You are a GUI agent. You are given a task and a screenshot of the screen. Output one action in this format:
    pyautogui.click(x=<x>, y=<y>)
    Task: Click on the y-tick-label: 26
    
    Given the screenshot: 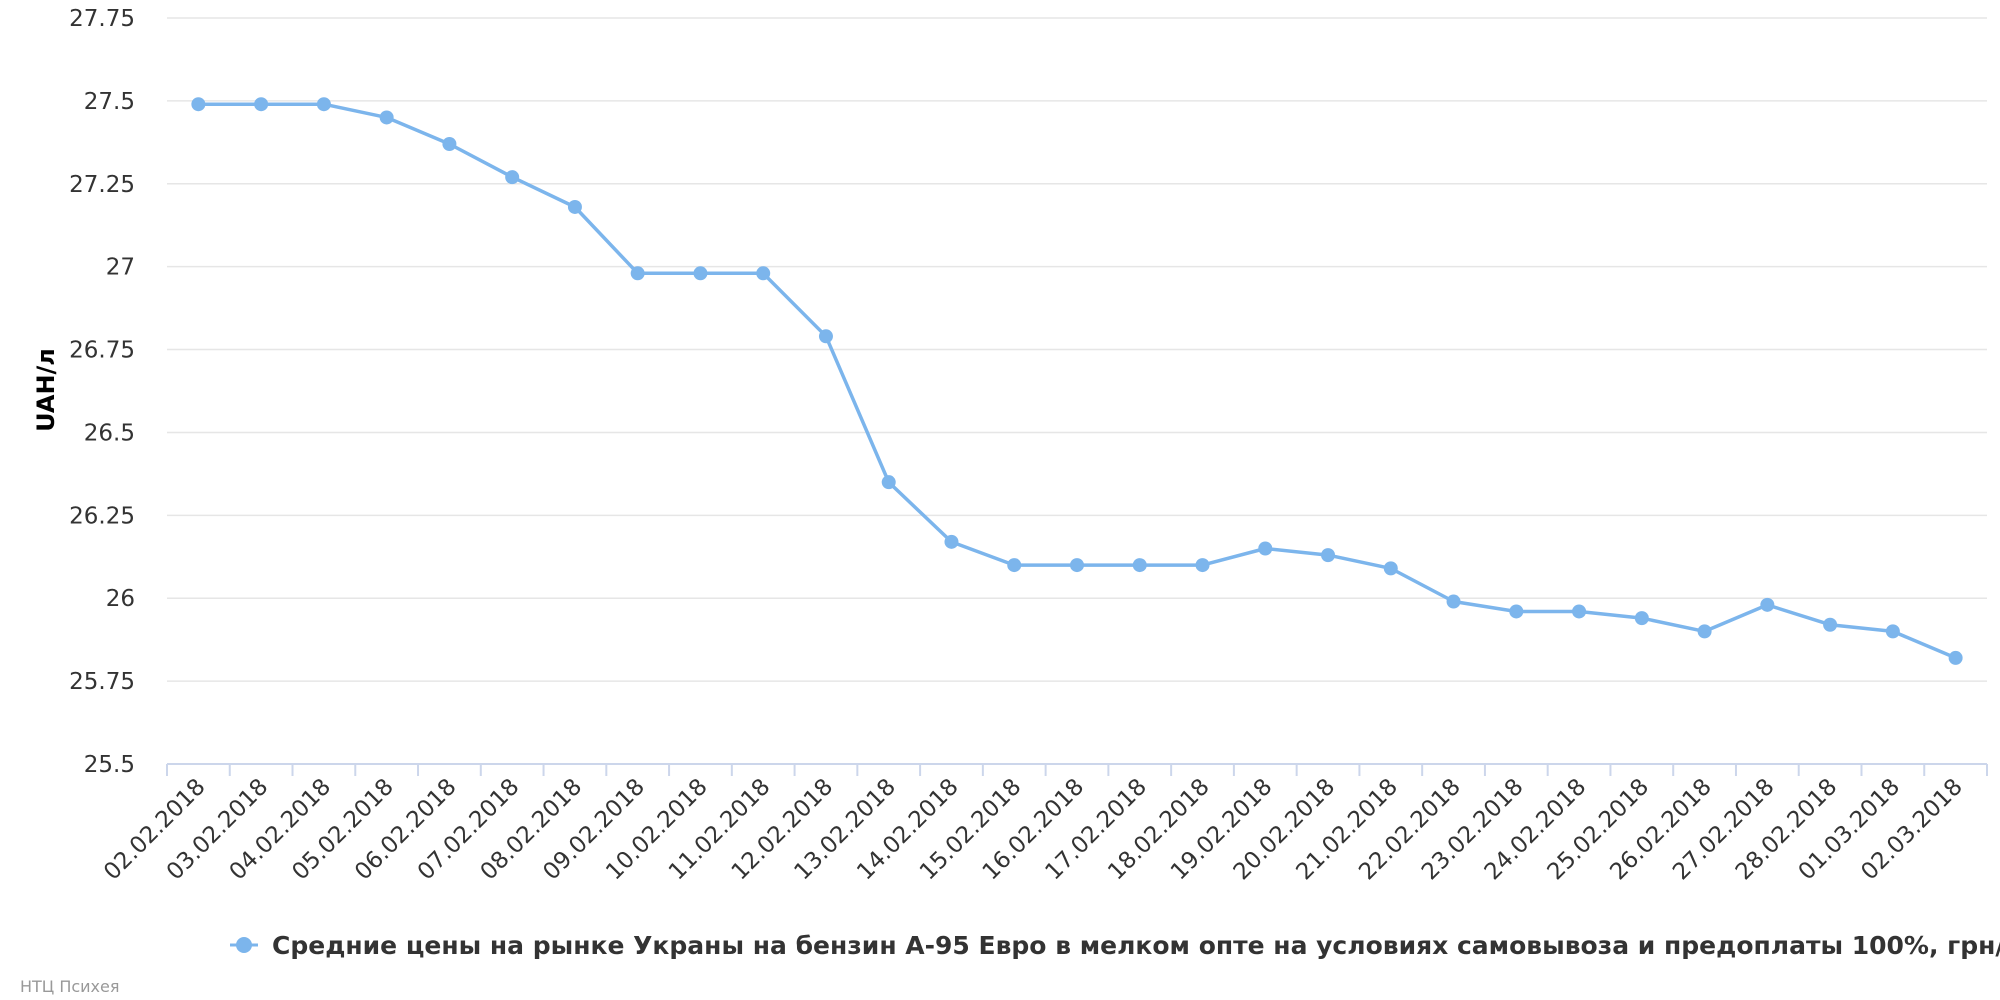 What is the action you would take?
    pyautogui.click(x=120, y=599)
    